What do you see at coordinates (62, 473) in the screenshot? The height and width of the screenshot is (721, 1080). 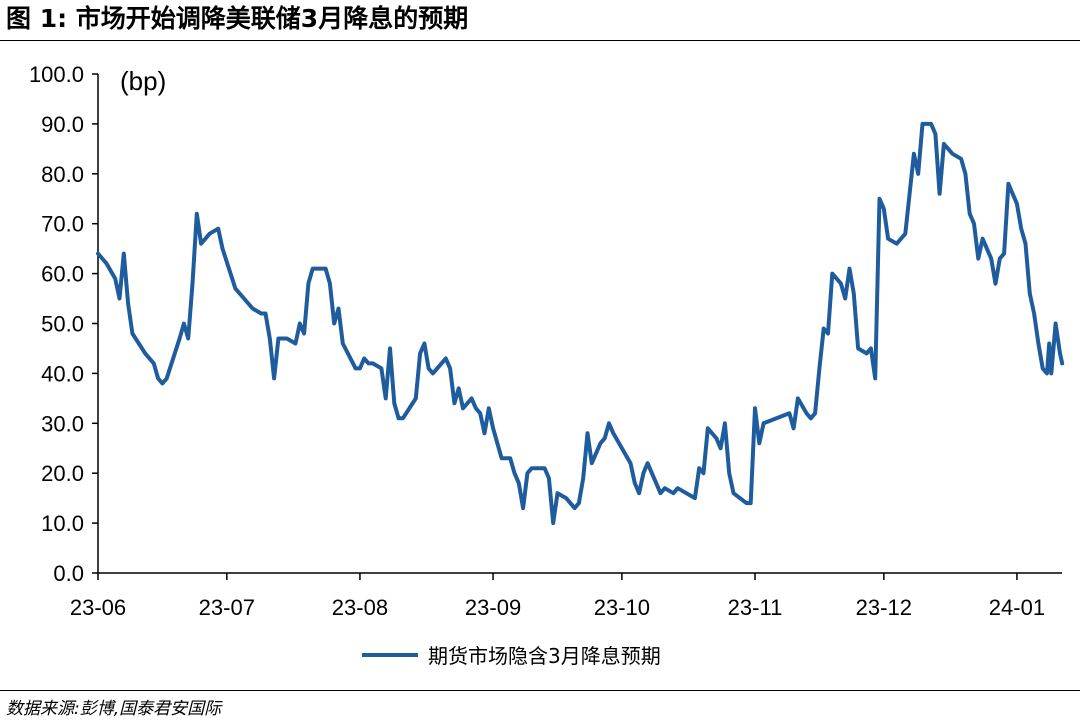 I see `y-tick-label: 20.0` at bounding box center [62, 473].